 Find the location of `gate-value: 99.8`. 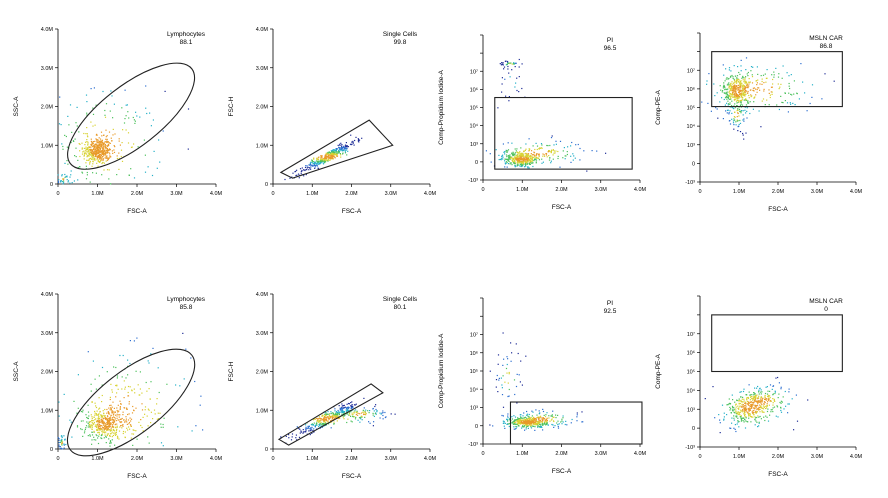

gate-value: 99.8 is located at coordinates (400, 42).